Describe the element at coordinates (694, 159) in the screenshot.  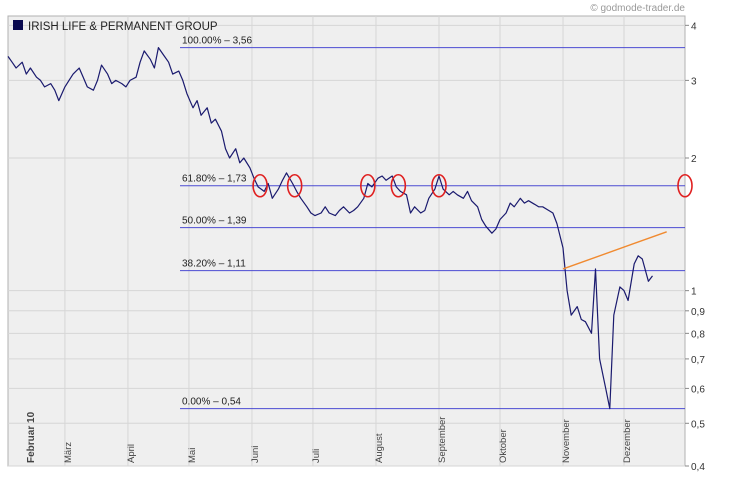
I see `y-tick-label: 2` at that location.